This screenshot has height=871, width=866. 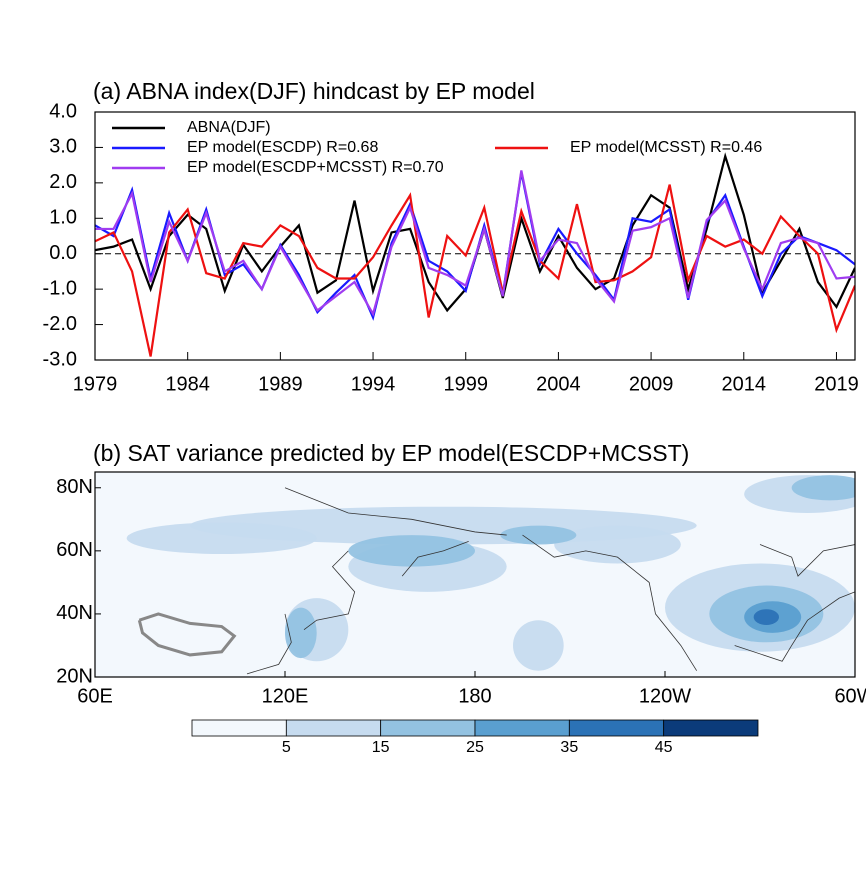 I want to click on legend-label: EP model(MCSST) R=0.46, so click(x=666, y=147).